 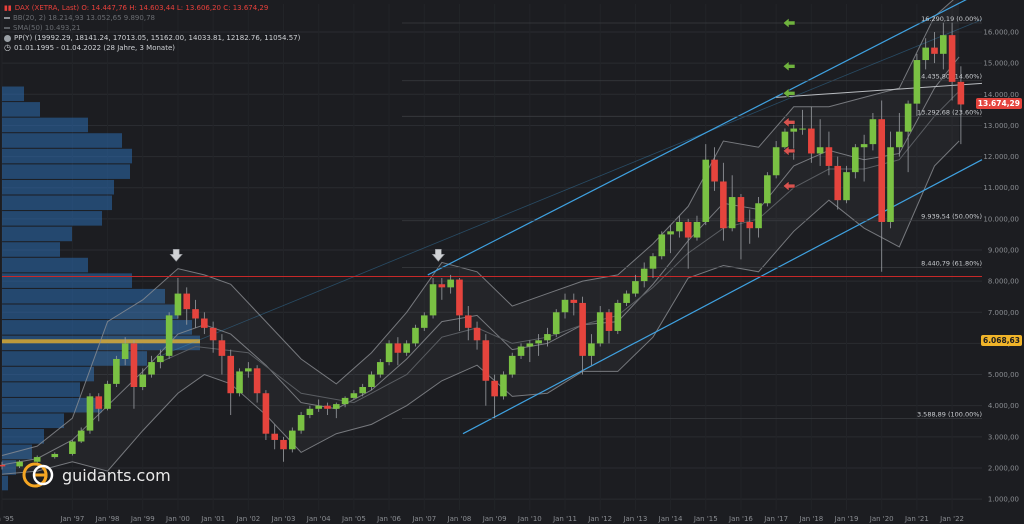 I want to click on legend-bb-text: BB(20, 2) 18.214,93 13.052,65 9.890,78, so click(x=84, y=18).